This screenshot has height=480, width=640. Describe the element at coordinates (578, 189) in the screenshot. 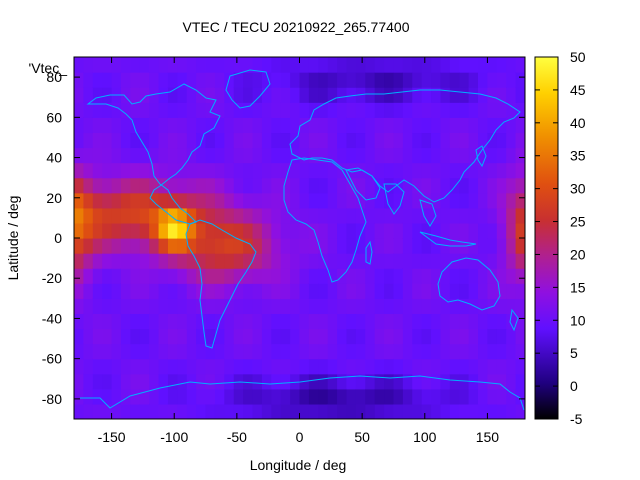

I see `colorbar-tick-label: 30` at that location.